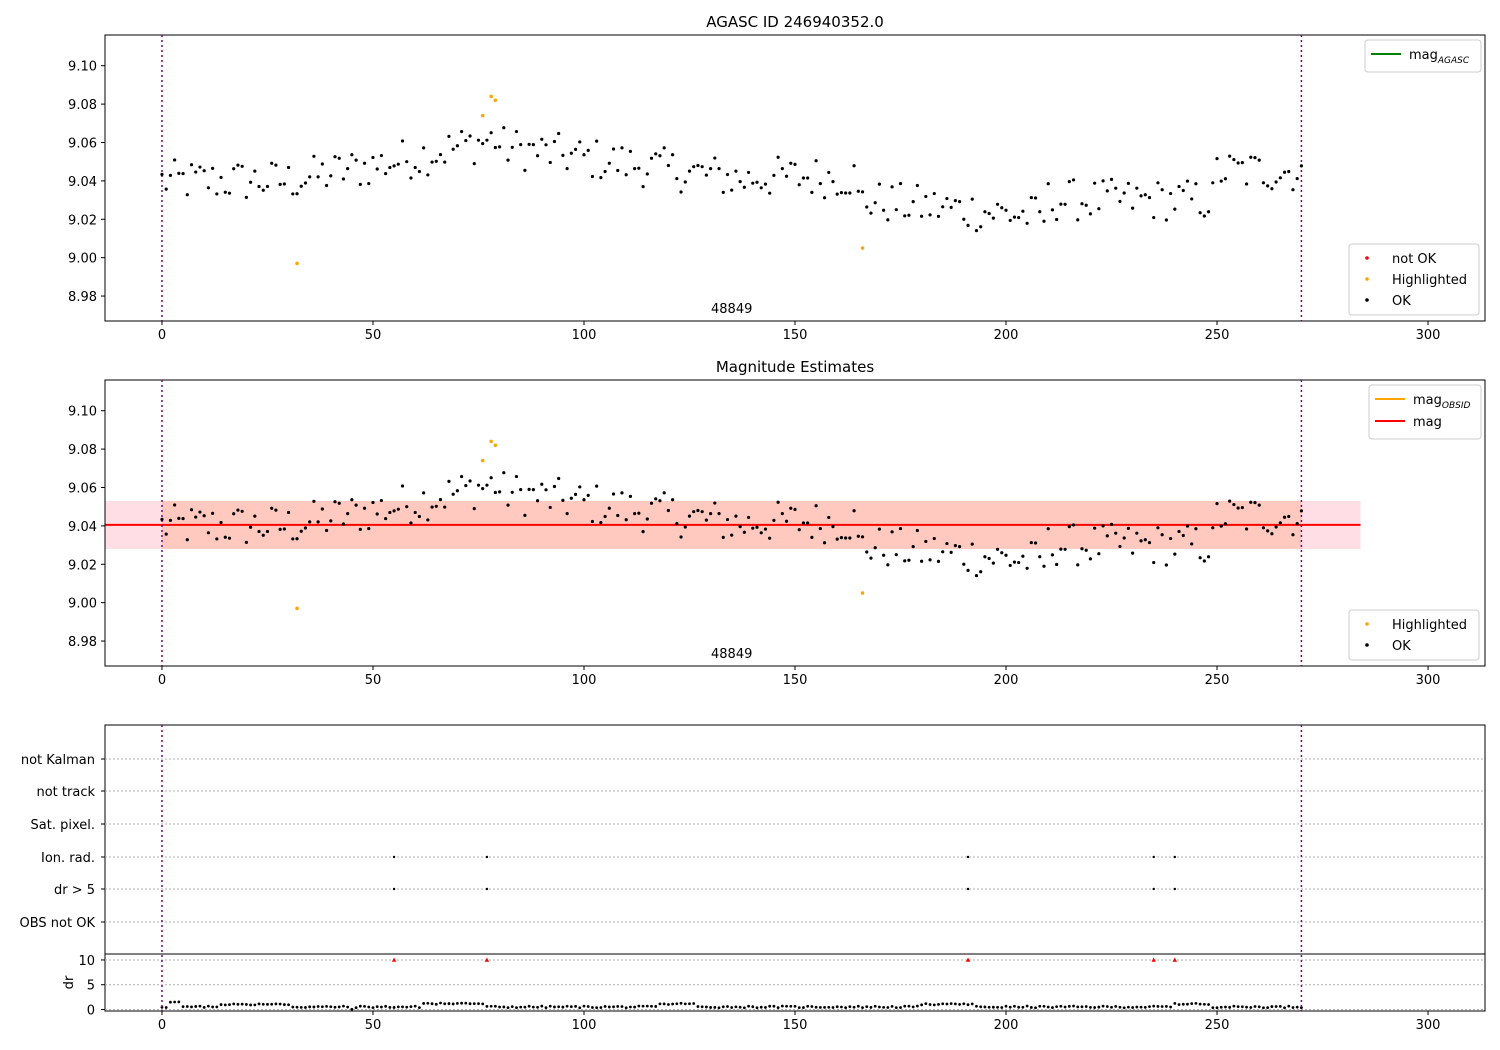 The height and width of the screenshot is (1050, 1500). Describe the element at coordinates (1401, 646) in the screenshot. I see `legend-marker-label: OK` at that location.